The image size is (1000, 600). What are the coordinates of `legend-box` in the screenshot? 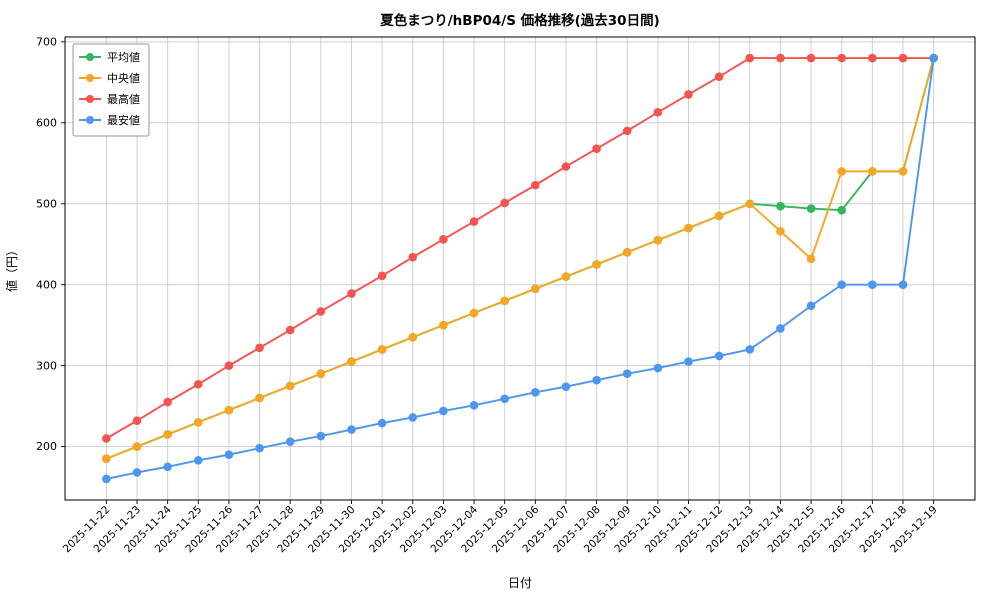 It's located at (111, 90).